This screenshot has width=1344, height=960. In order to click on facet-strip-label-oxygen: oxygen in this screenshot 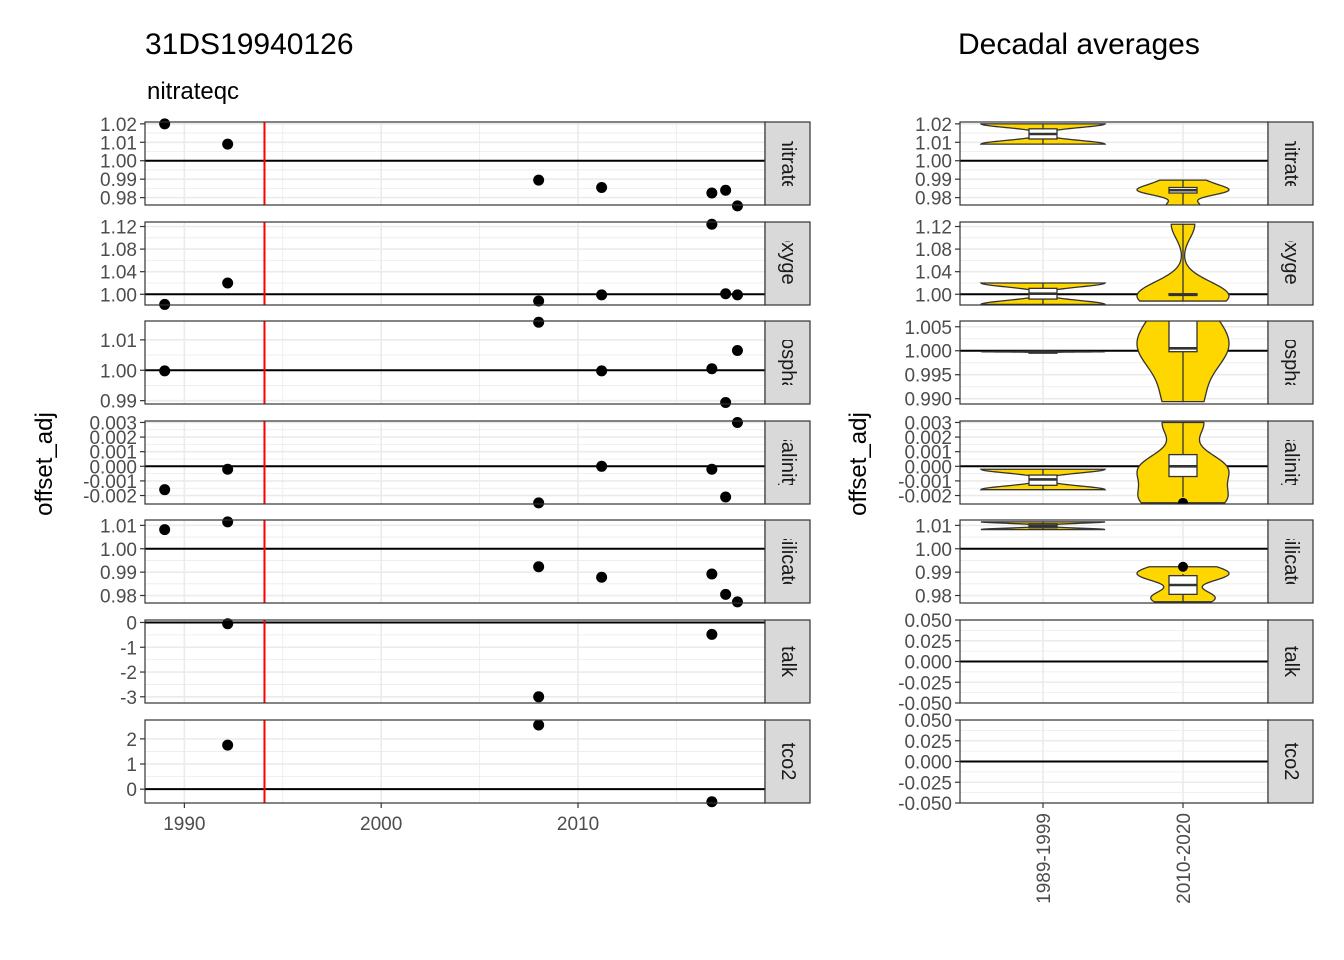, I will do `click(788, 263)`.